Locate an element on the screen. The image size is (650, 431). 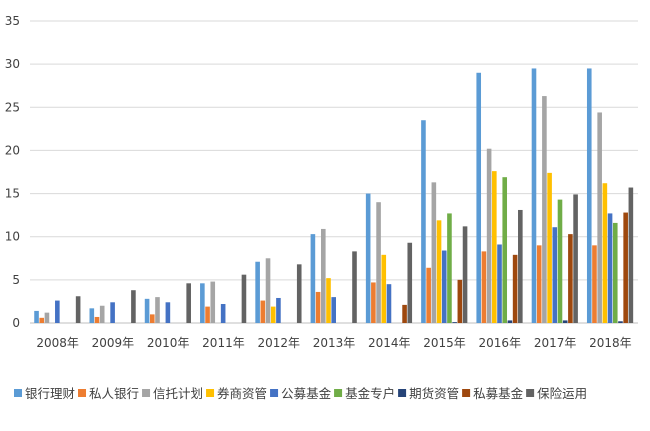
legend-label: 券商资管 is located at coordinates (242, 393).